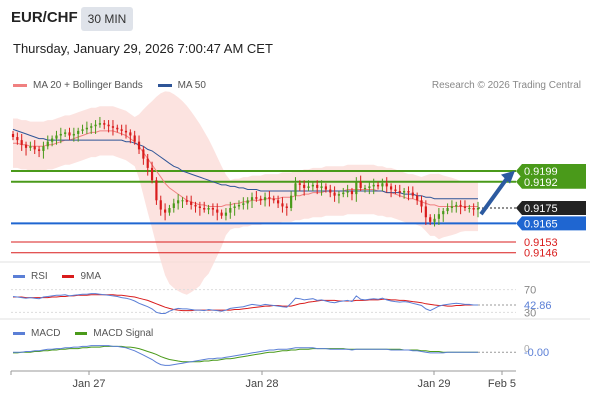 This screenshot has width=590, height=400. What do you see at coordinates (245, 303) in the screenshot?
I see `rsi-line` at bounding box center [245, 303].